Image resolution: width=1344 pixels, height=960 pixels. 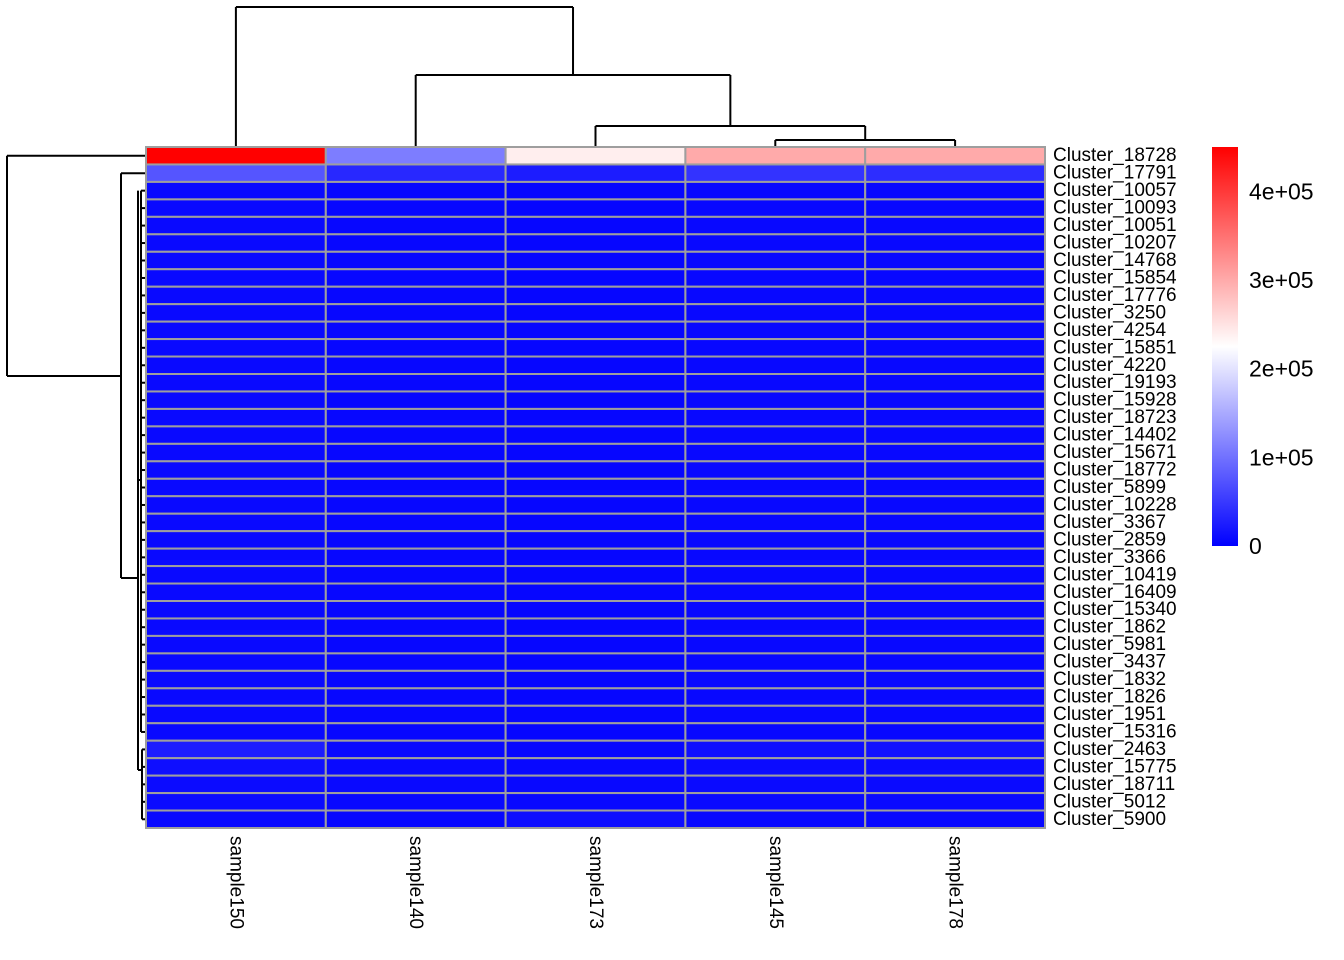 I want to click on row-label: Cluster_15775, so click(x=1115, y=766).